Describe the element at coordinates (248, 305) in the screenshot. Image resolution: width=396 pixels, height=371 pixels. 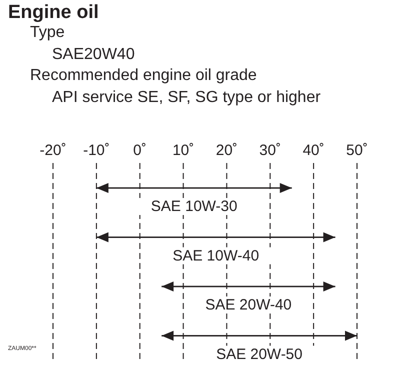
I see `y-tick-label: SAE 20W-40` at that location.